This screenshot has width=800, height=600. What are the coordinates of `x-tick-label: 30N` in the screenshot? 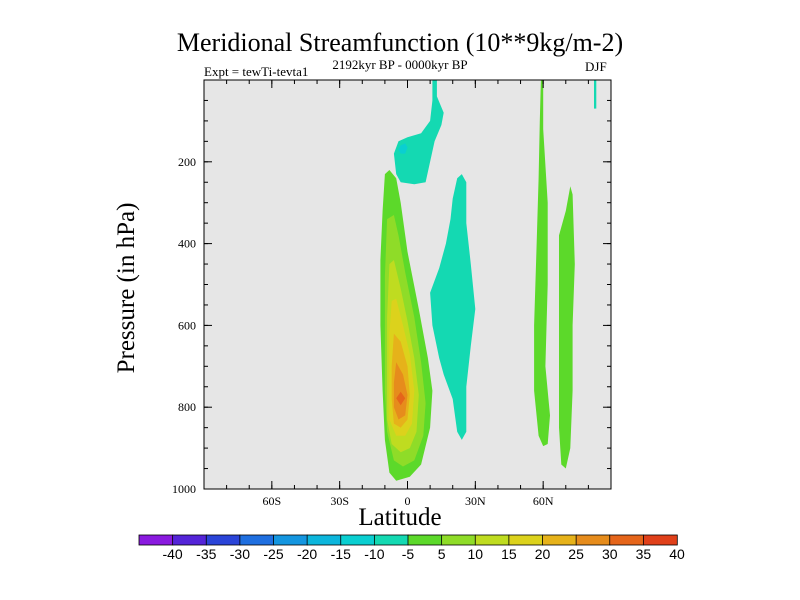 It's located at (475, 501).